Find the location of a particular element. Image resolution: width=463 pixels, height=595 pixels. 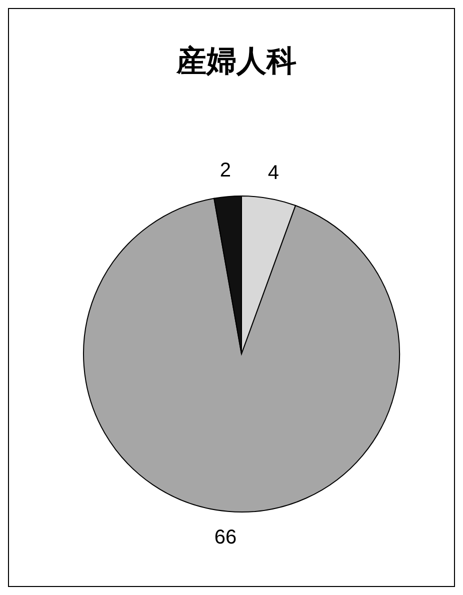

data-label: 4 is located at coordinates (274, 173).